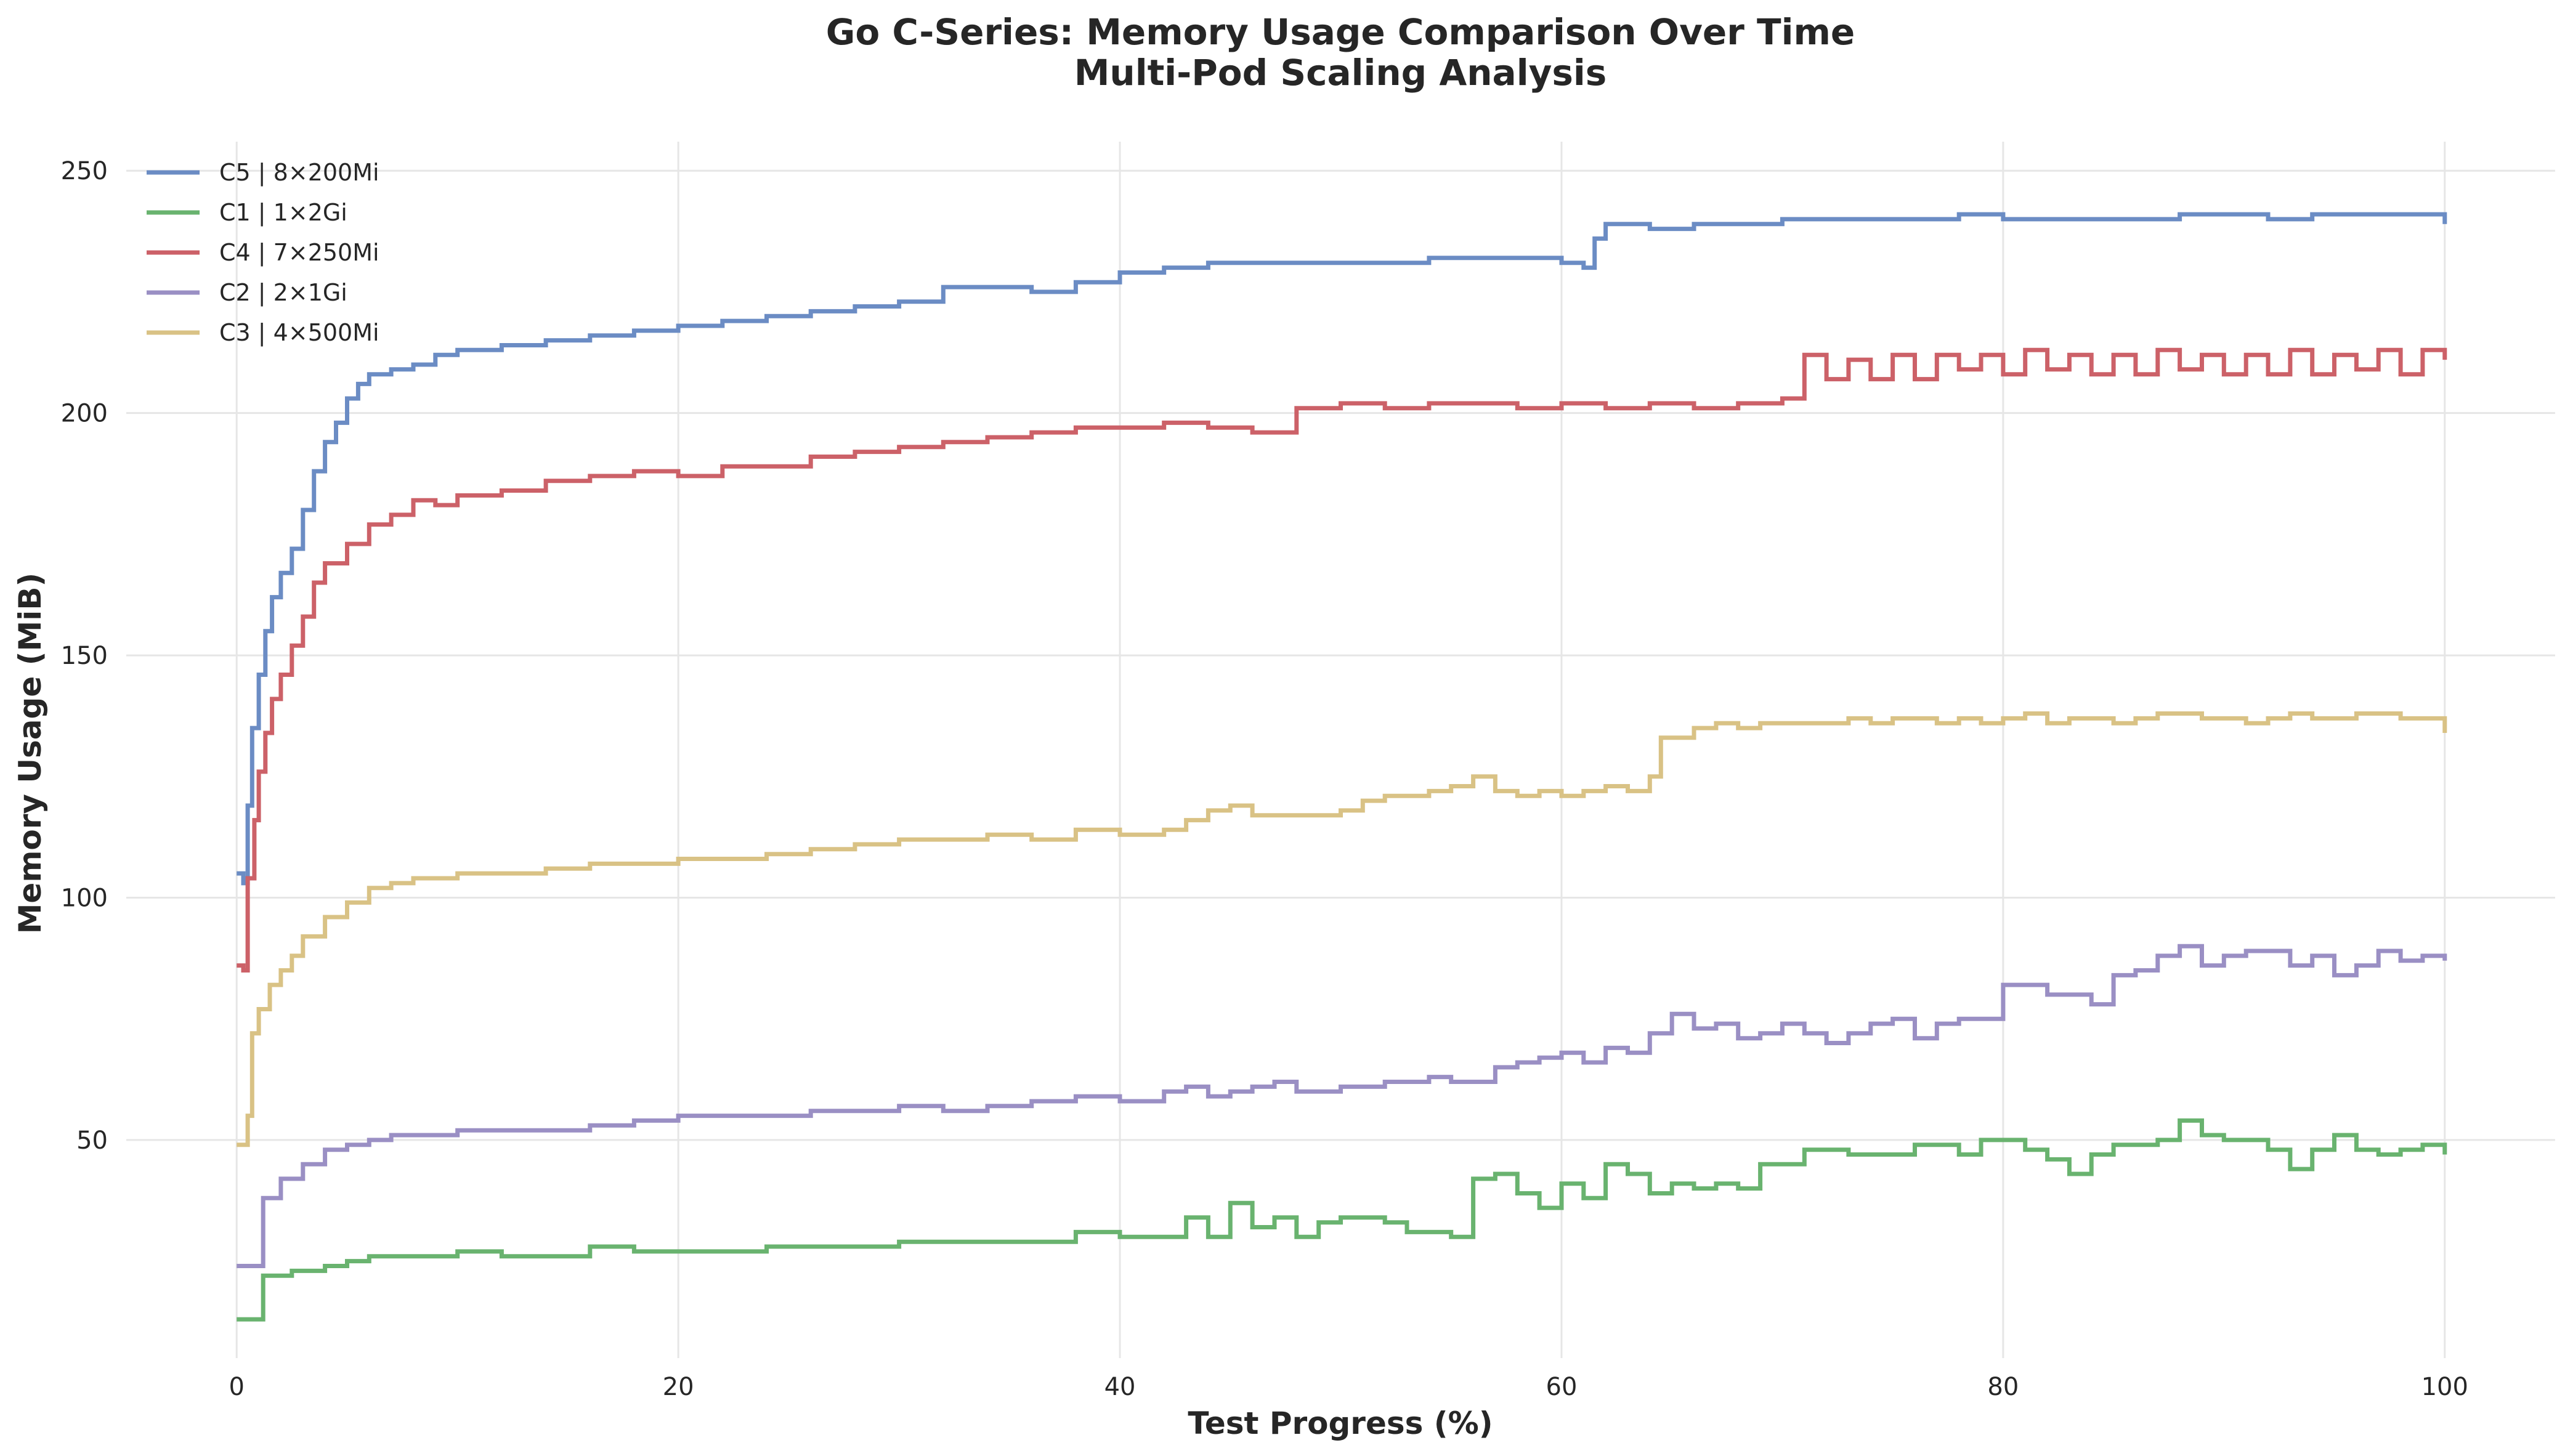  Describe the element at coordinates (1348, 1387) in the screenshot. I see `x-tick-labels: 0 20 40 60 80 100` at that location.